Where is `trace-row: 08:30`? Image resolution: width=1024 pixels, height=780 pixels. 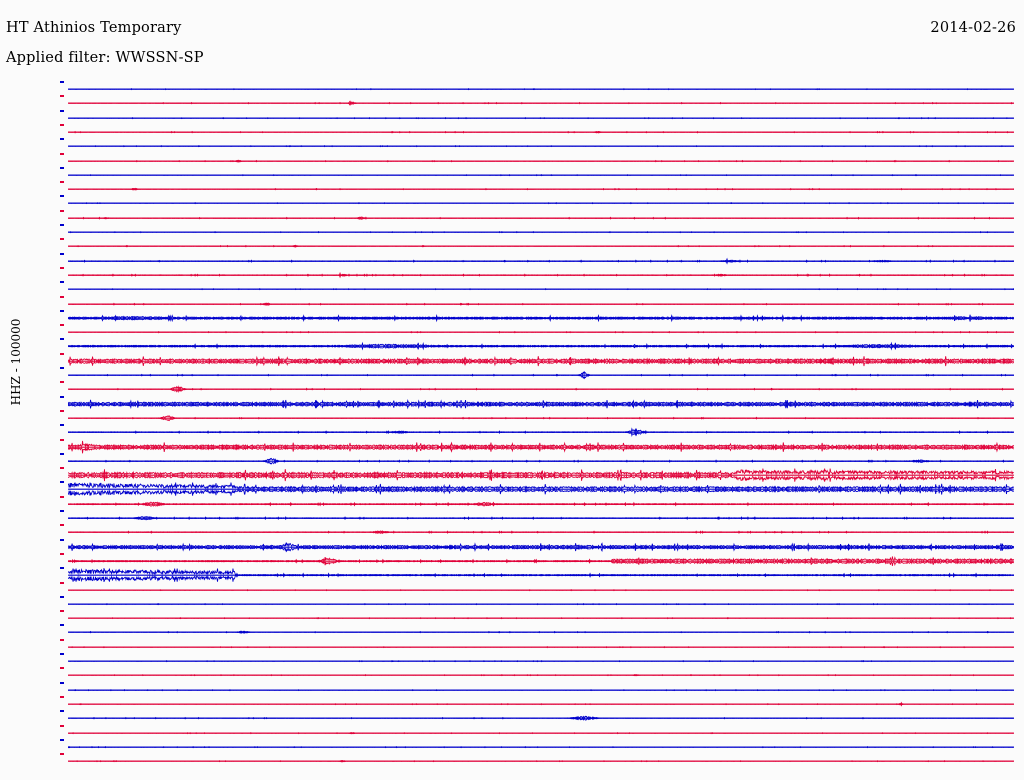
trace-row: 08:30 is located at coordinates (537, 331).